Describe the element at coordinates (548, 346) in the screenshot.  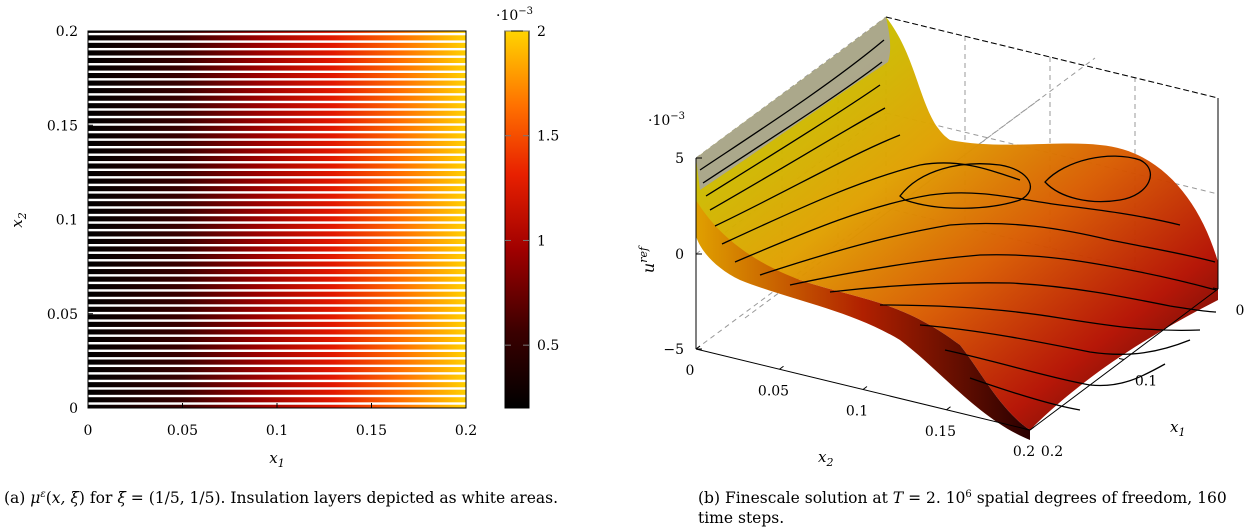
I see `colorbar-tick-label: 0.5` at that location.